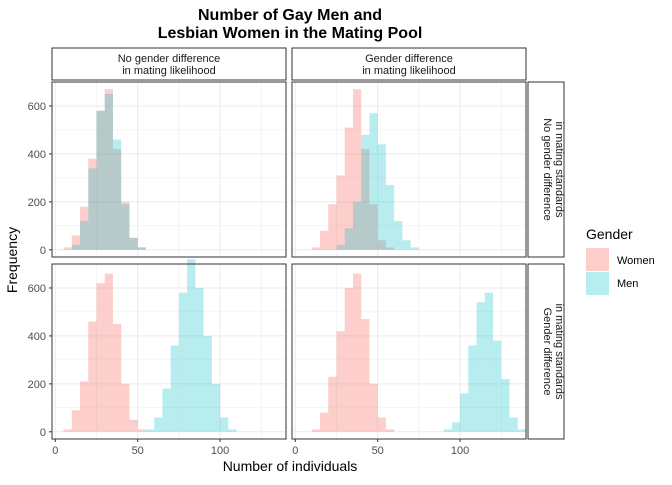 The width and height of the screenshot is (672, 485). Describe the element at coordinates (609, 234) in the screenshot. I see `legend-title: Gender` at that location.